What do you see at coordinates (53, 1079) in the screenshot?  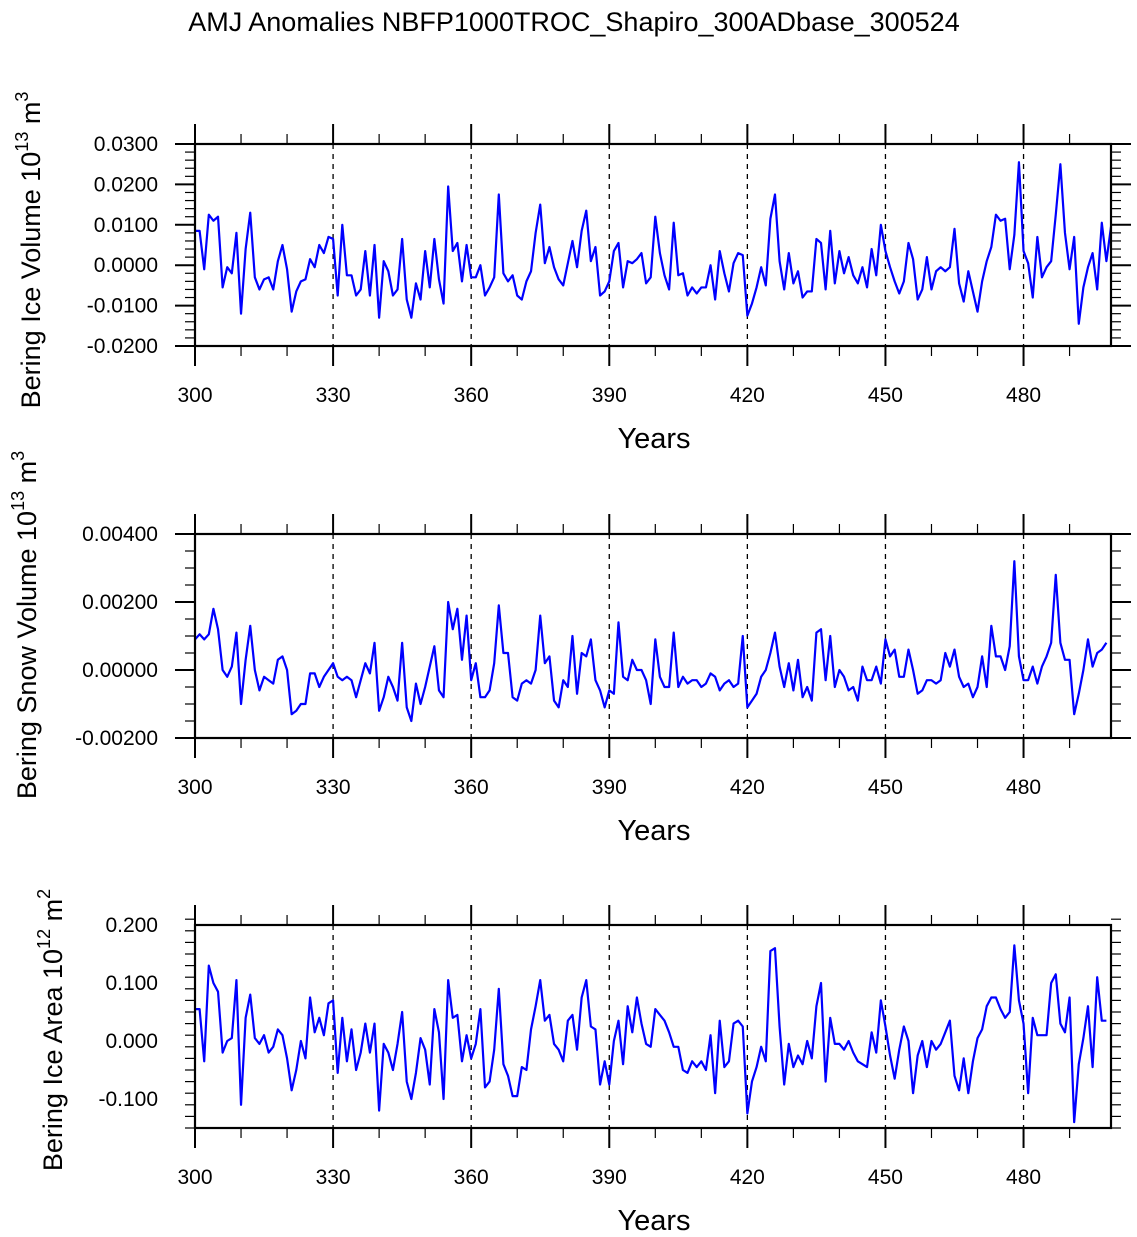 I see `y-axis-label-name: Bering Ice Area` at bounding box center [53, 1079].